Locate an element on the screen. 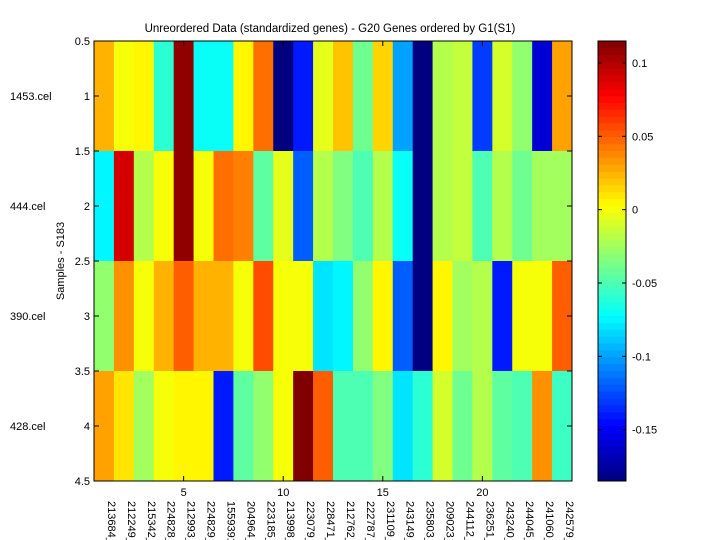 This screenshot has width=720, height=540. colorbar-tick-label: -0.05 is located at coordinates (644, 284).